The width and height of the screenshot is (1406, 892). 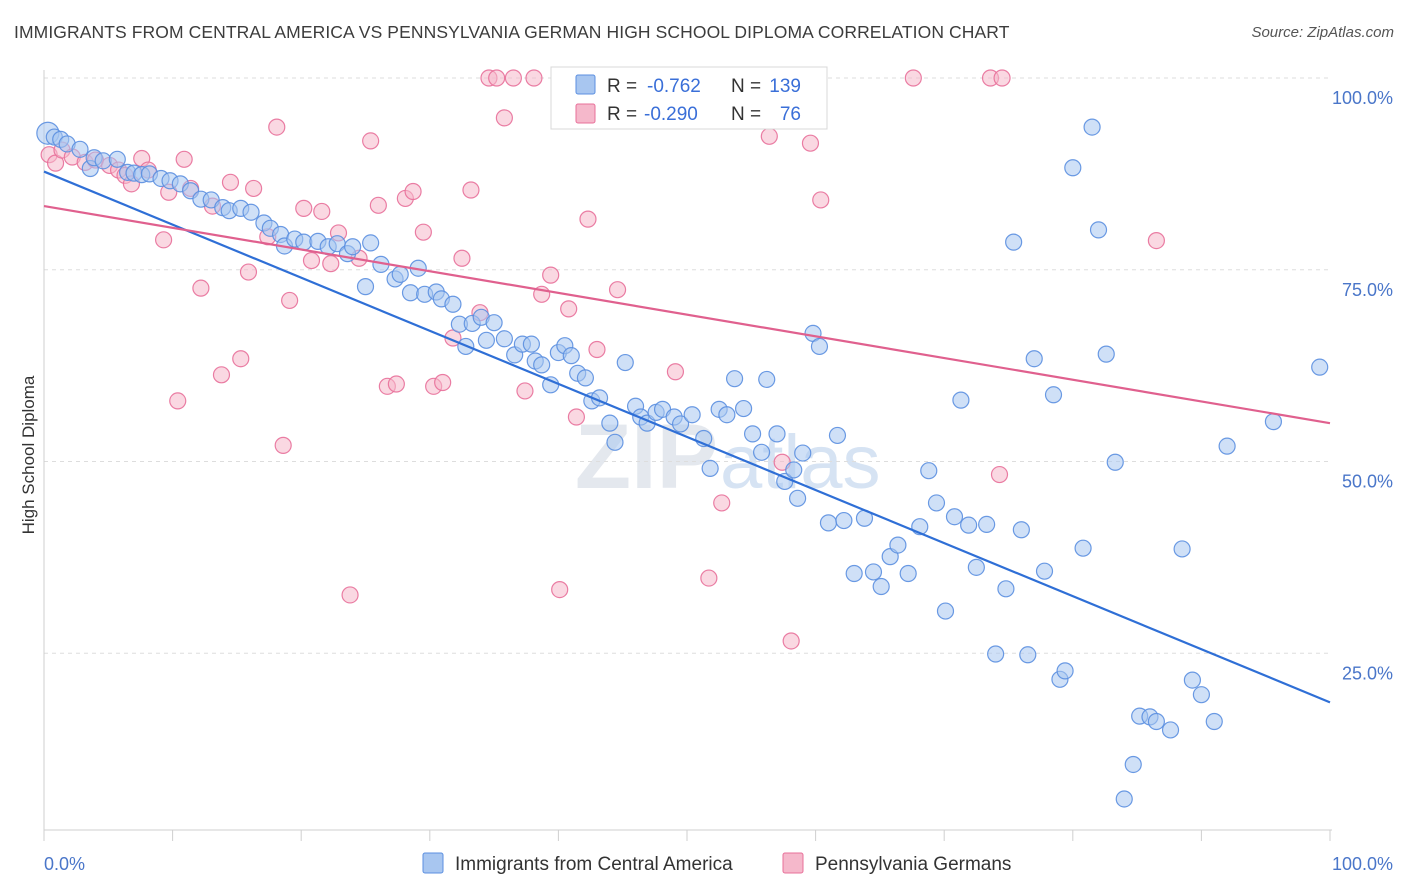 I want to click on y-tick-label: 50.0%, so click(x=1367, y=482).